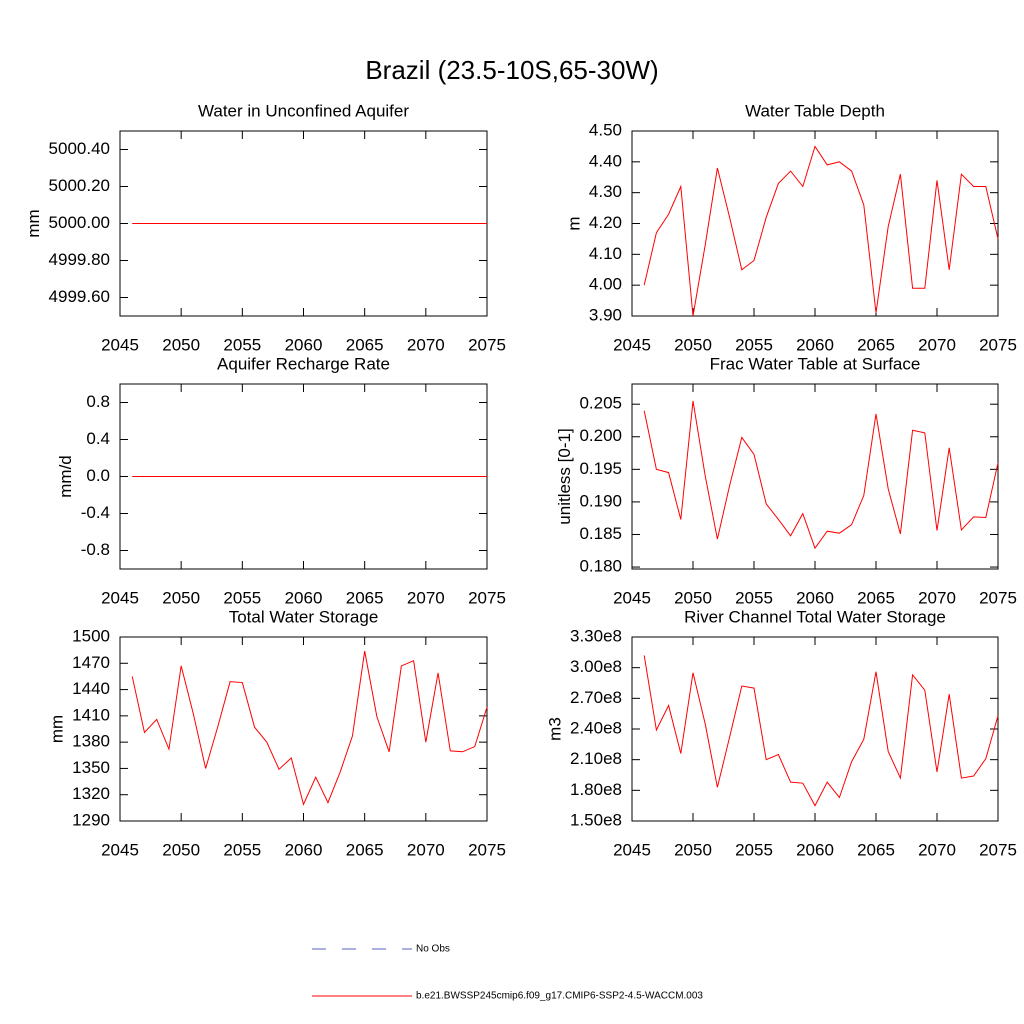 This screenshot has width=1024, height=1024. I want to click on figure-title: Brazil (23.5-10S,65-30W), so click(511, 70).